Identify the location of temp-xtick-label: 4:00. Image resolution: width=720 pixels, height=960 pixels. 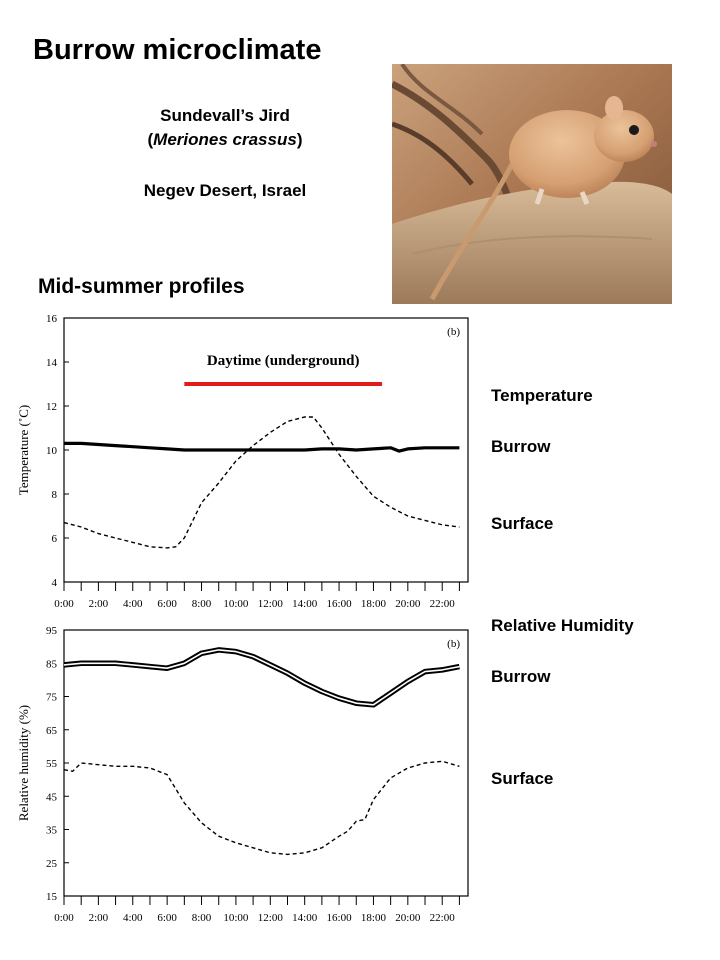
(133, 604).